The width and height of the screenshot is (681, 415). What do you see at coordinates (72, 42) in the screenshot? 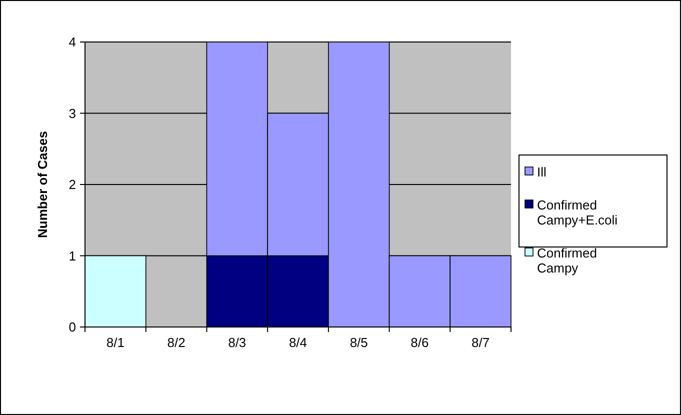
I see `y-tick-label: 4` at bounding box center [72, 42].